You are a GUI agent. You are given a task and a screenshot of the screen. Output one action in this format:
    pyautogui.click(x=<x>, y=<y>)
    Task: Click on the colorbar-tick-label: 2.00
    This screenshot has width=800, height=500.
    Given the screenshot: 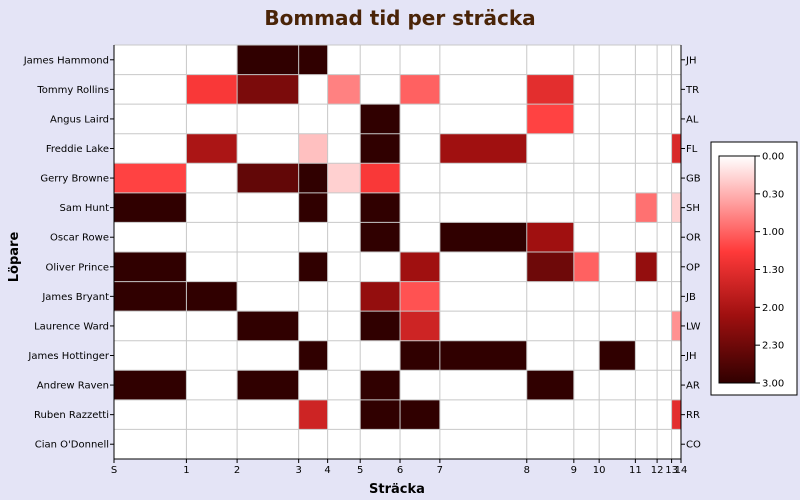 What is the action you would take?
    pyautogui.click(x=773, y=308)
    